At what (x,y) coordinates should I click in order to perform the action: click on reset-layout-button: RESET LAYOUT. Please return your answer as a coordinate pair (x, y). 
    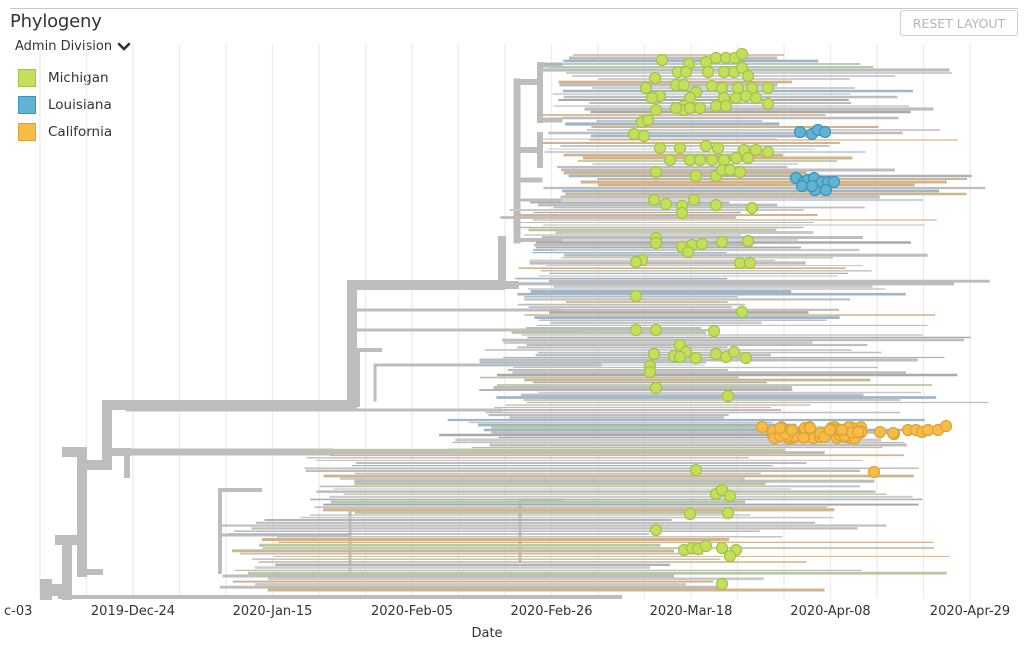
    Looking at the image, I should click on (959, 23).